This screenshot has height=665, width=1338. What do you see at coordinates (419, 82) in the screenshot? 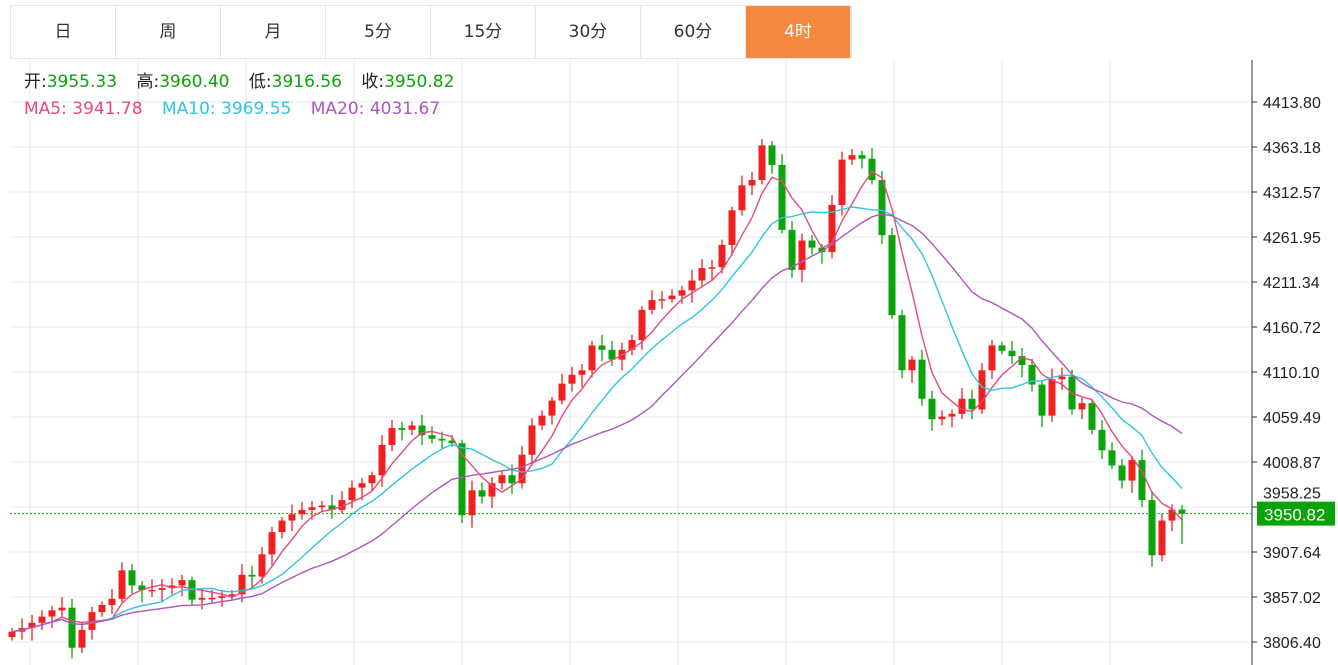
I see `close-value: 3950.82` at bounding box center [419, 82].